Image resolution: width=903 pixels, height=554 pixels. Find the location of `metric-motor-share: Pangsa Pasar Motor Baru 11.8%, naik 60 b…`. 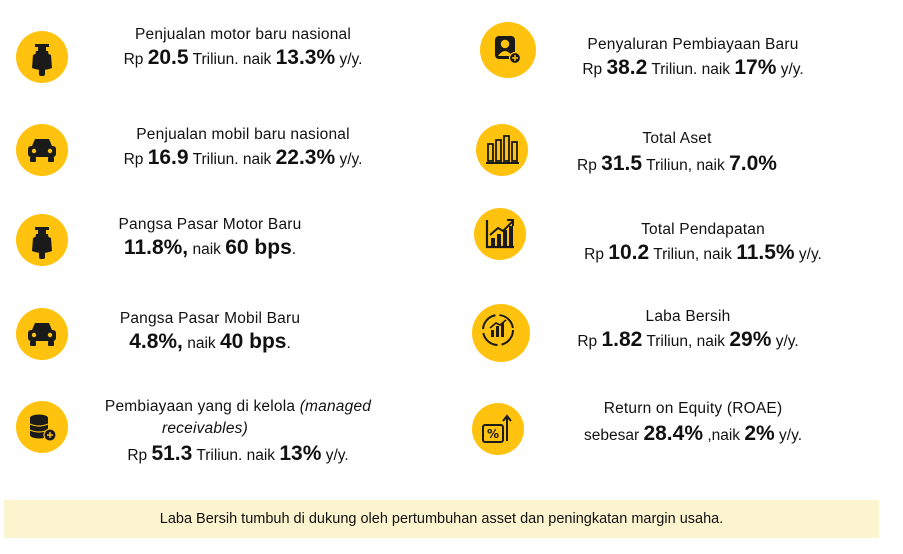

metric-motor-share: Pangsa Pasar Motor Baru 11.8%, naik 60 b… is located at coordinates (210, 238).